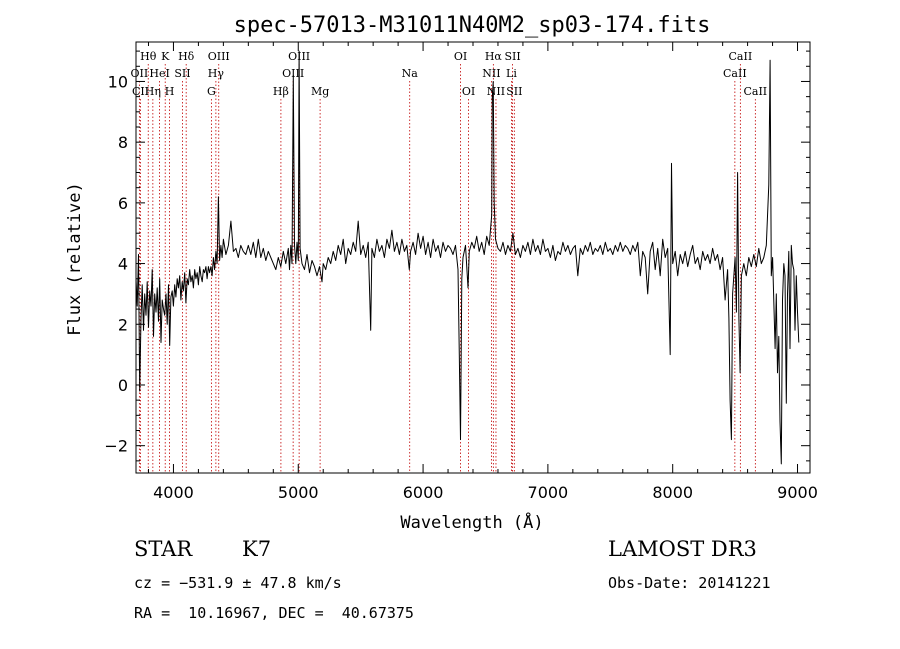 Image resolution: width=900 pixels, height=649 pixels. What do you see at coordinates (123, 142) in the screenshot?
I see `y-tick-label: 8` at bounding box center [123, 142].